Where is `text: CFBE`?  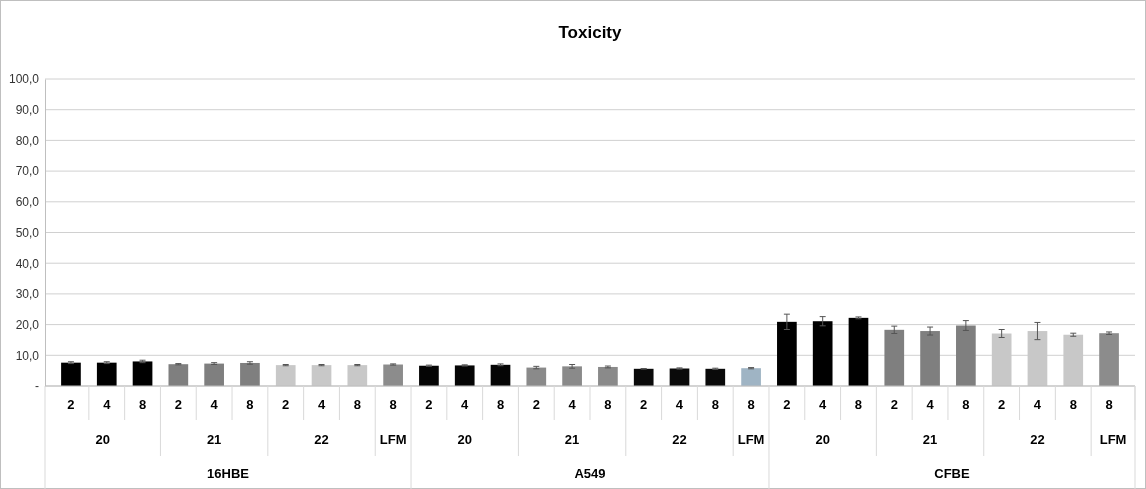
text: CFBE is located at coordinates (952, 473).